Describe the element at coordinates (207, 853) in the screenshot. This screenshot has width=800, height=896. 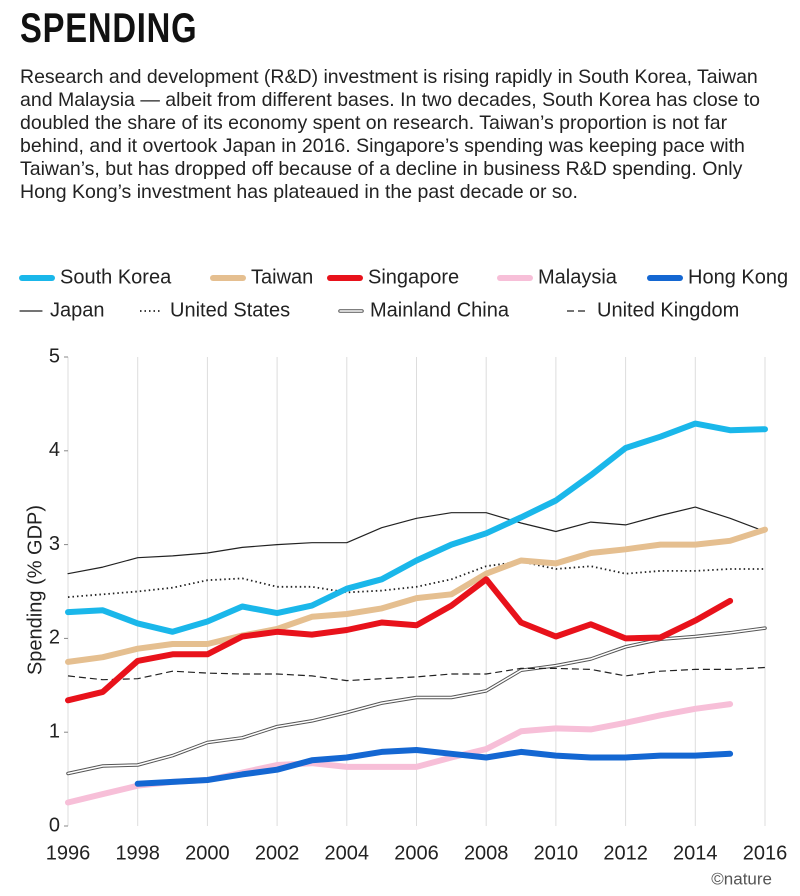
I see `x-tick-label: 2000` at that location.